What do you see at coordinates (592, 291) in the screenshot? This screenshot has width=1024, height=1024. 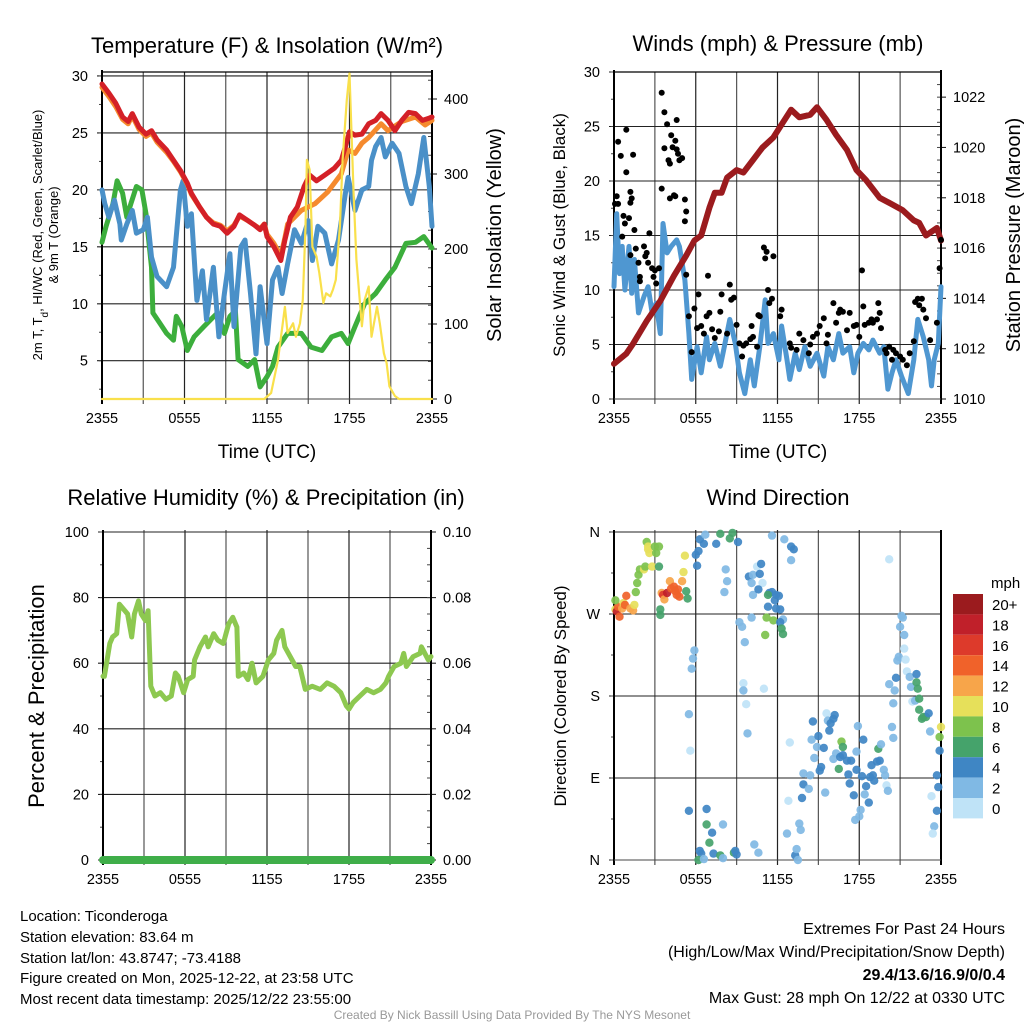 I see `winds-y-tick-label: 10` at bounding box center [592, 291].